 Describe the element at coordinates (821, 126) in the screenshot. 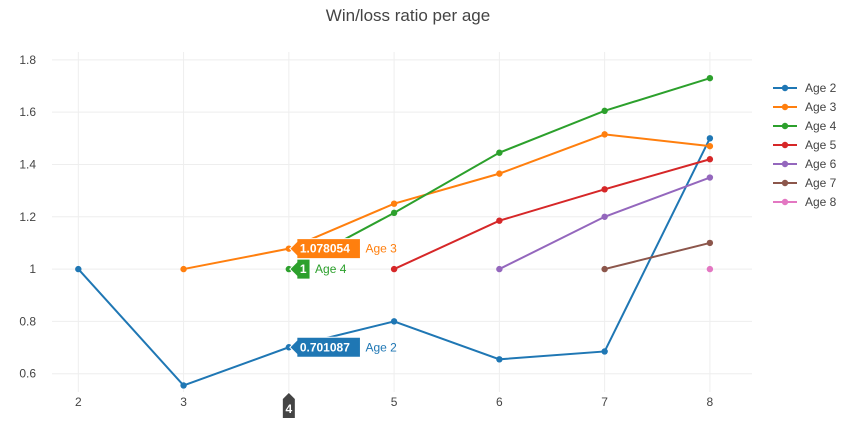

I see `legend-label: Age 4` at that location.